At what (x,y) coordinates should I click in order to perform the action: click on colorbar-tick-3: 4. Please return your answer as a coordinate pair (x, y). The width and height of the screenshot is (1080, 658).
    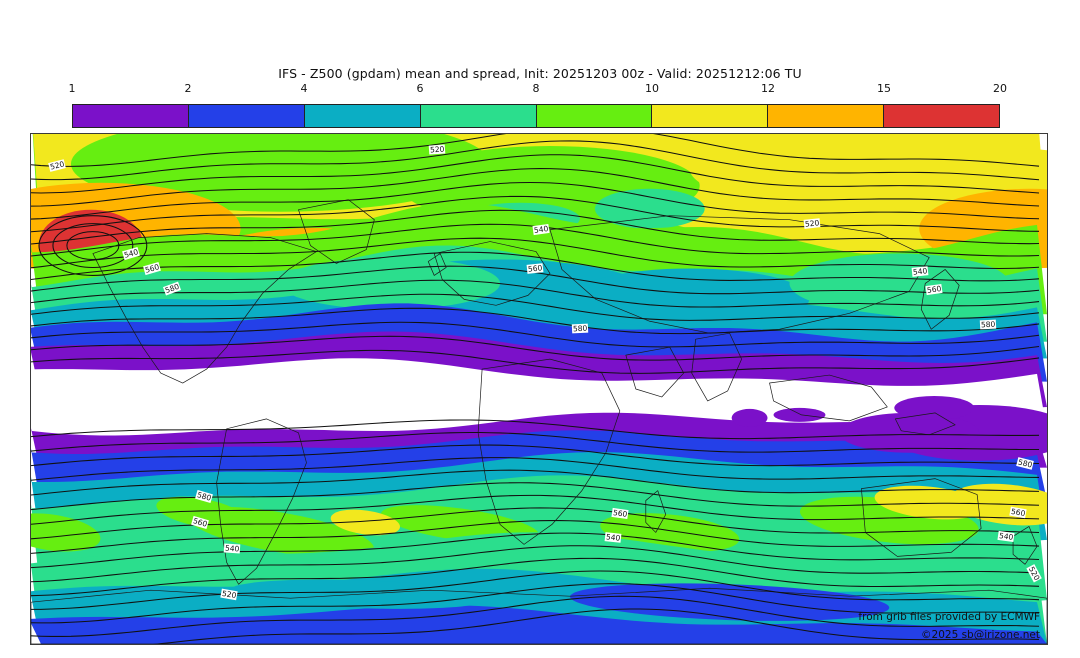
    Looking at the image, I should click on (304, 88).